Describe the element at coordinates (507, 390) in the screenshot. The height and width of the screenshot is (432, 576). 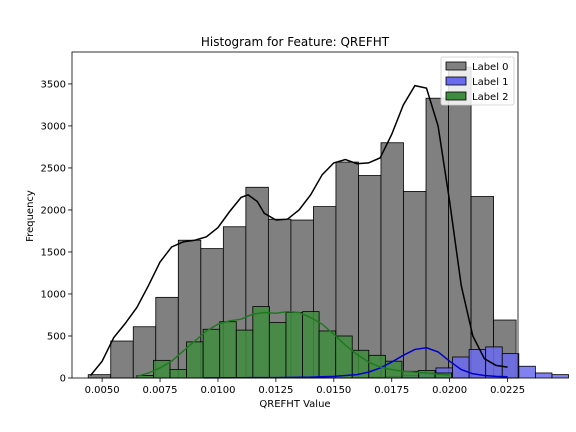
I see `x-tick-label: 0.0225` at that location.